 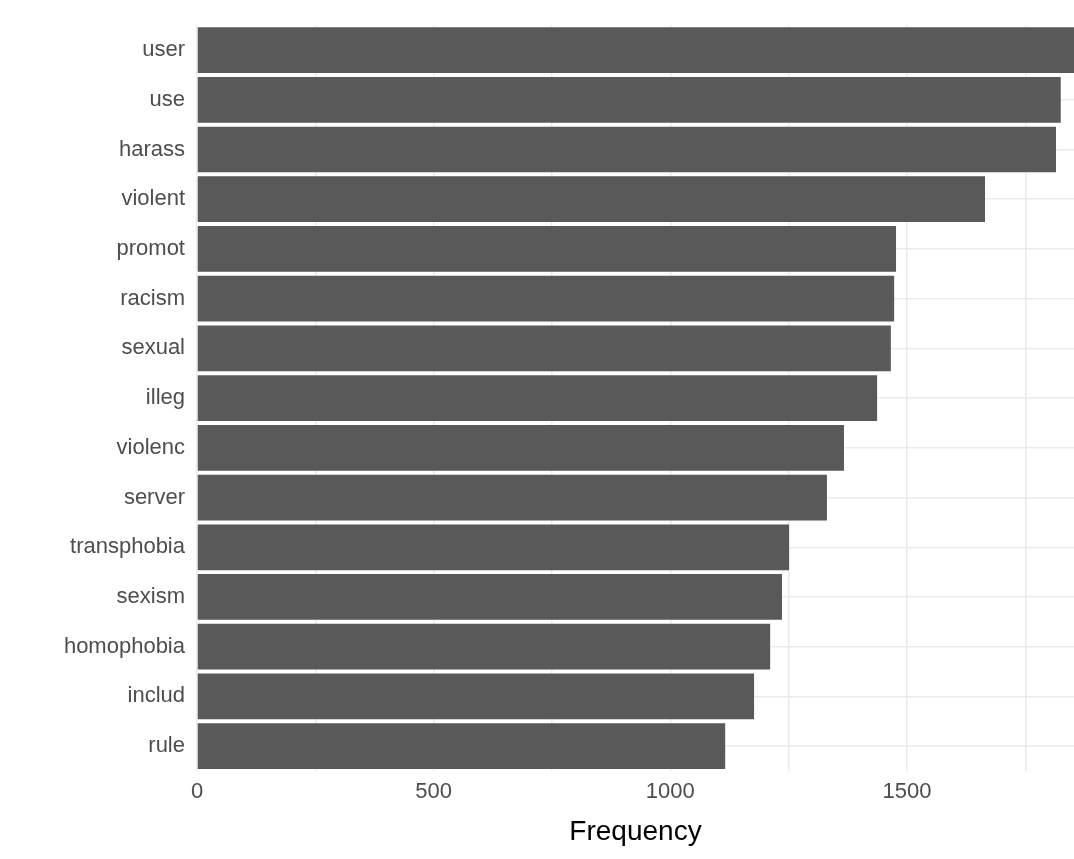 What do you see at coordinates (153, 347) in the screenshot?
I see `y-tick-label: sexual` at bounding box center [153, 347].